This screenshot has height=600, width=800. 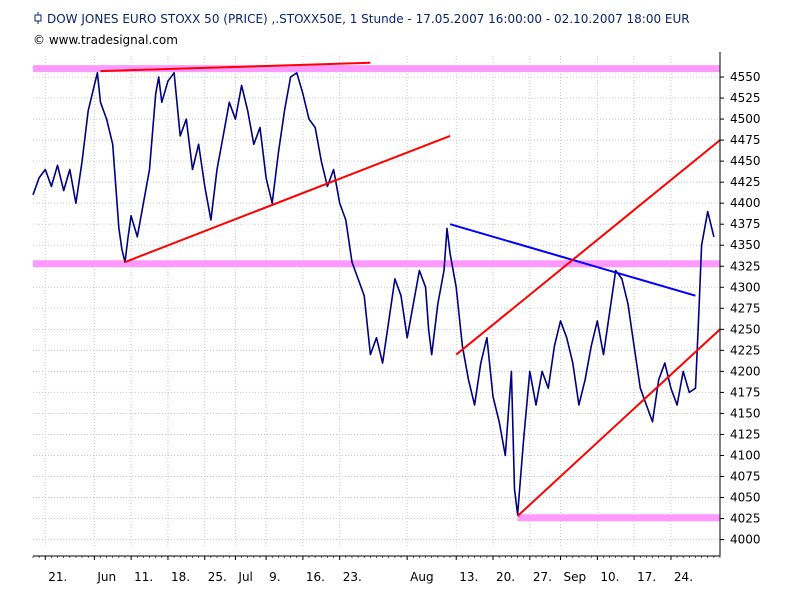 What do you see at coordinates (646, 577) in the screenshot?
I see `x-tick-label: 17.` at bounding box center [646, 577].